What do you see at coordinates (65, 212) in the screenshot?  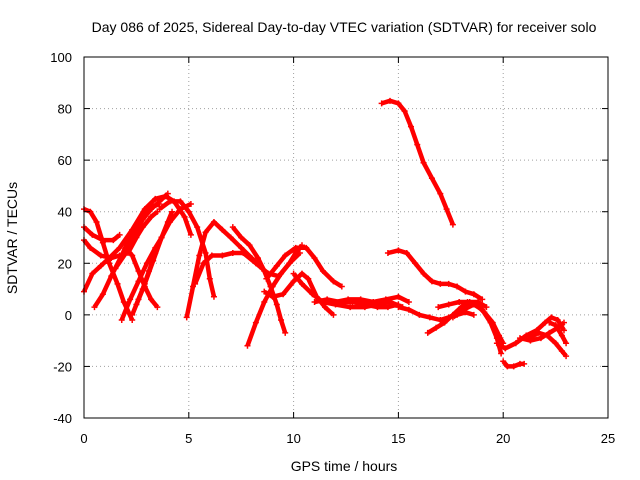 I see `y-tick-label: 40` at bounding box center [65, 212].